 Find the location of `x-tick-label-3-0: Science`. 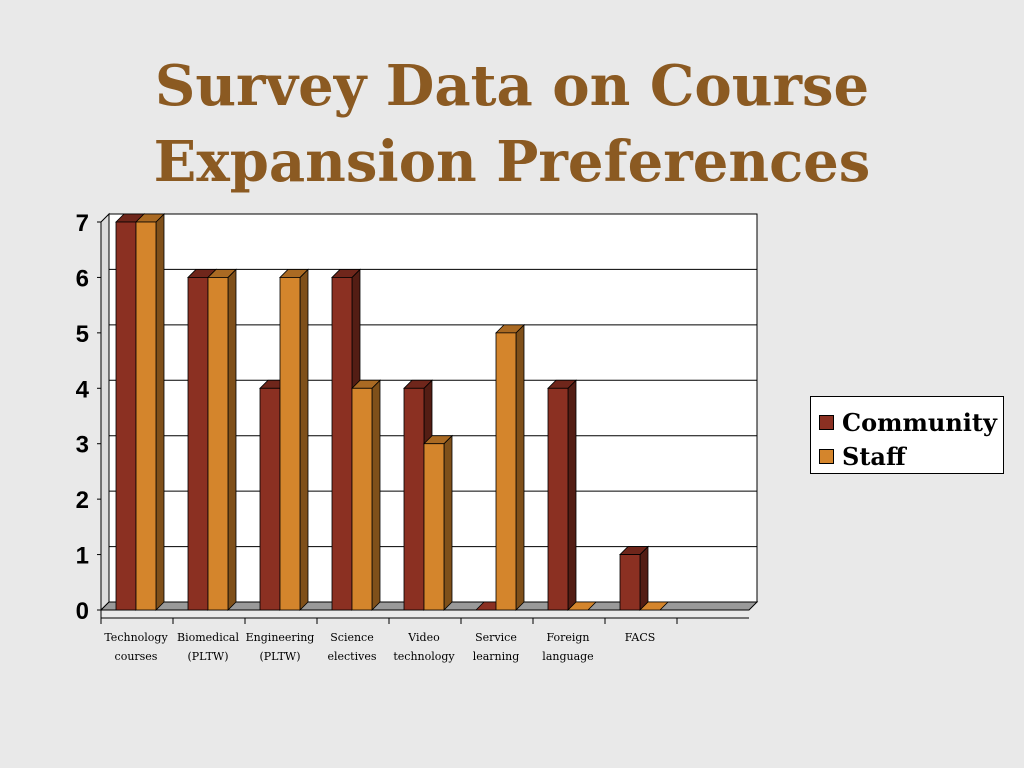

x-tick-label-3-0: Science is located at coordinates (351, 637).